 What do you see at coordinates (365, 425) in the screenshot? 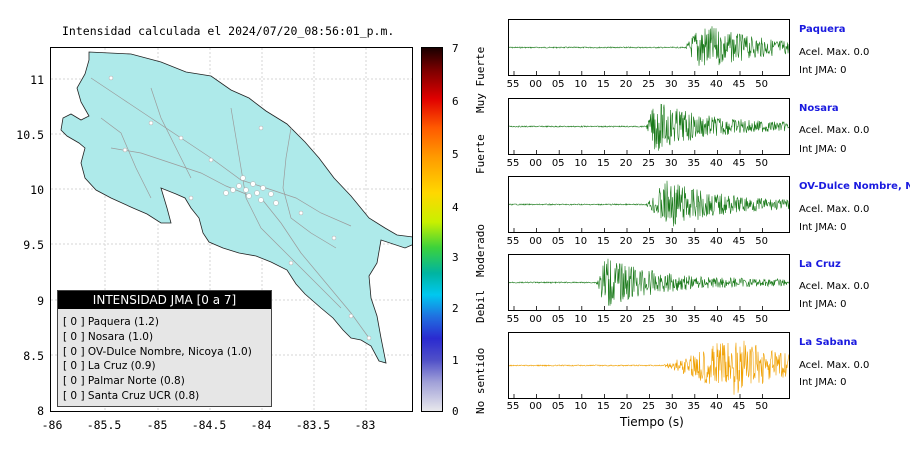
I see `lon-tick: -83` at bounding box center [365, 425].